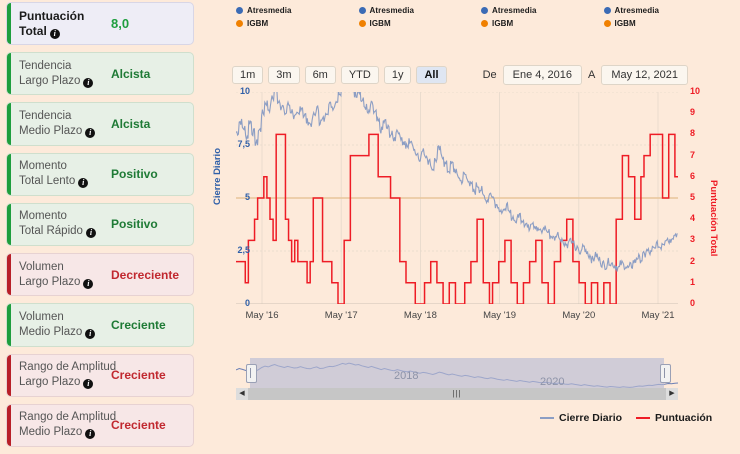 This screenshot has height=454, width=740. Describe the element at coordinates (131, 124) in the screenshot. I see `indicator-value: Alcista` at that location.